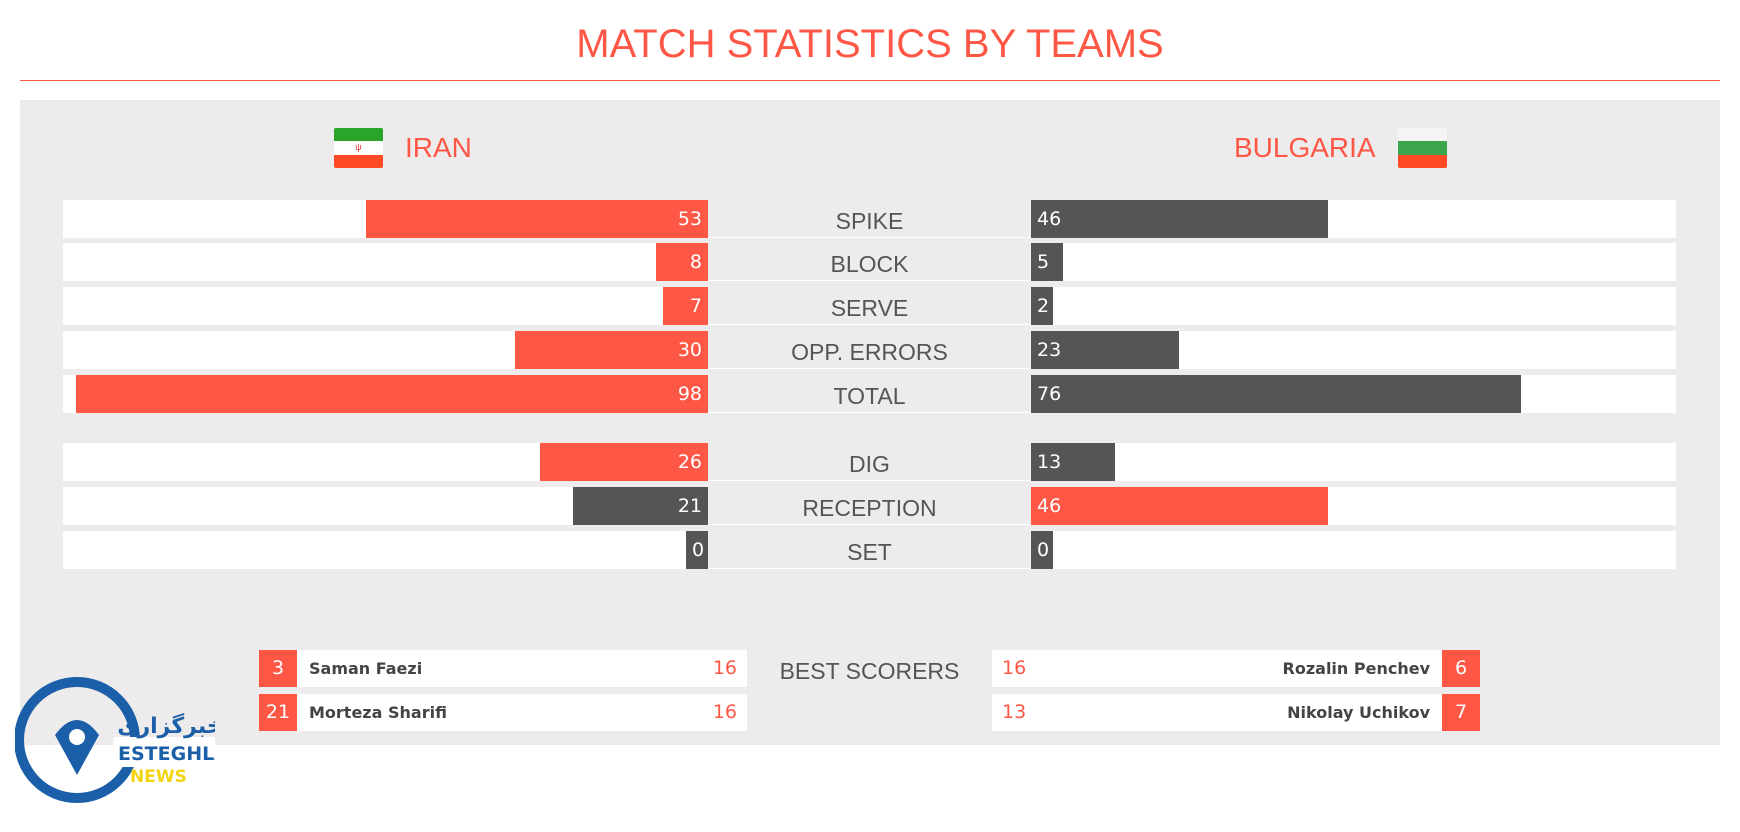  Describe the element at coordinates (870, 80) in the screenshot. I see `title-divider` at that location.